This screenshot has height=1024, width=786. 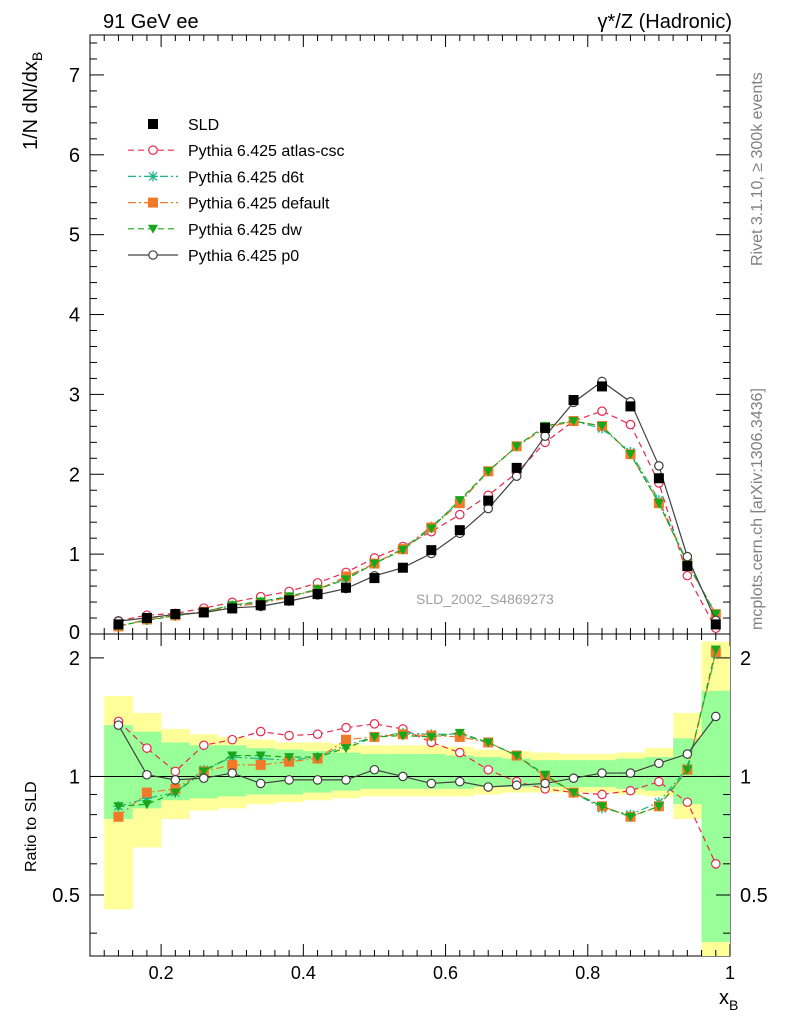 I want to click on ratio-y-tick-label: 1, so click(x=74, y=777).